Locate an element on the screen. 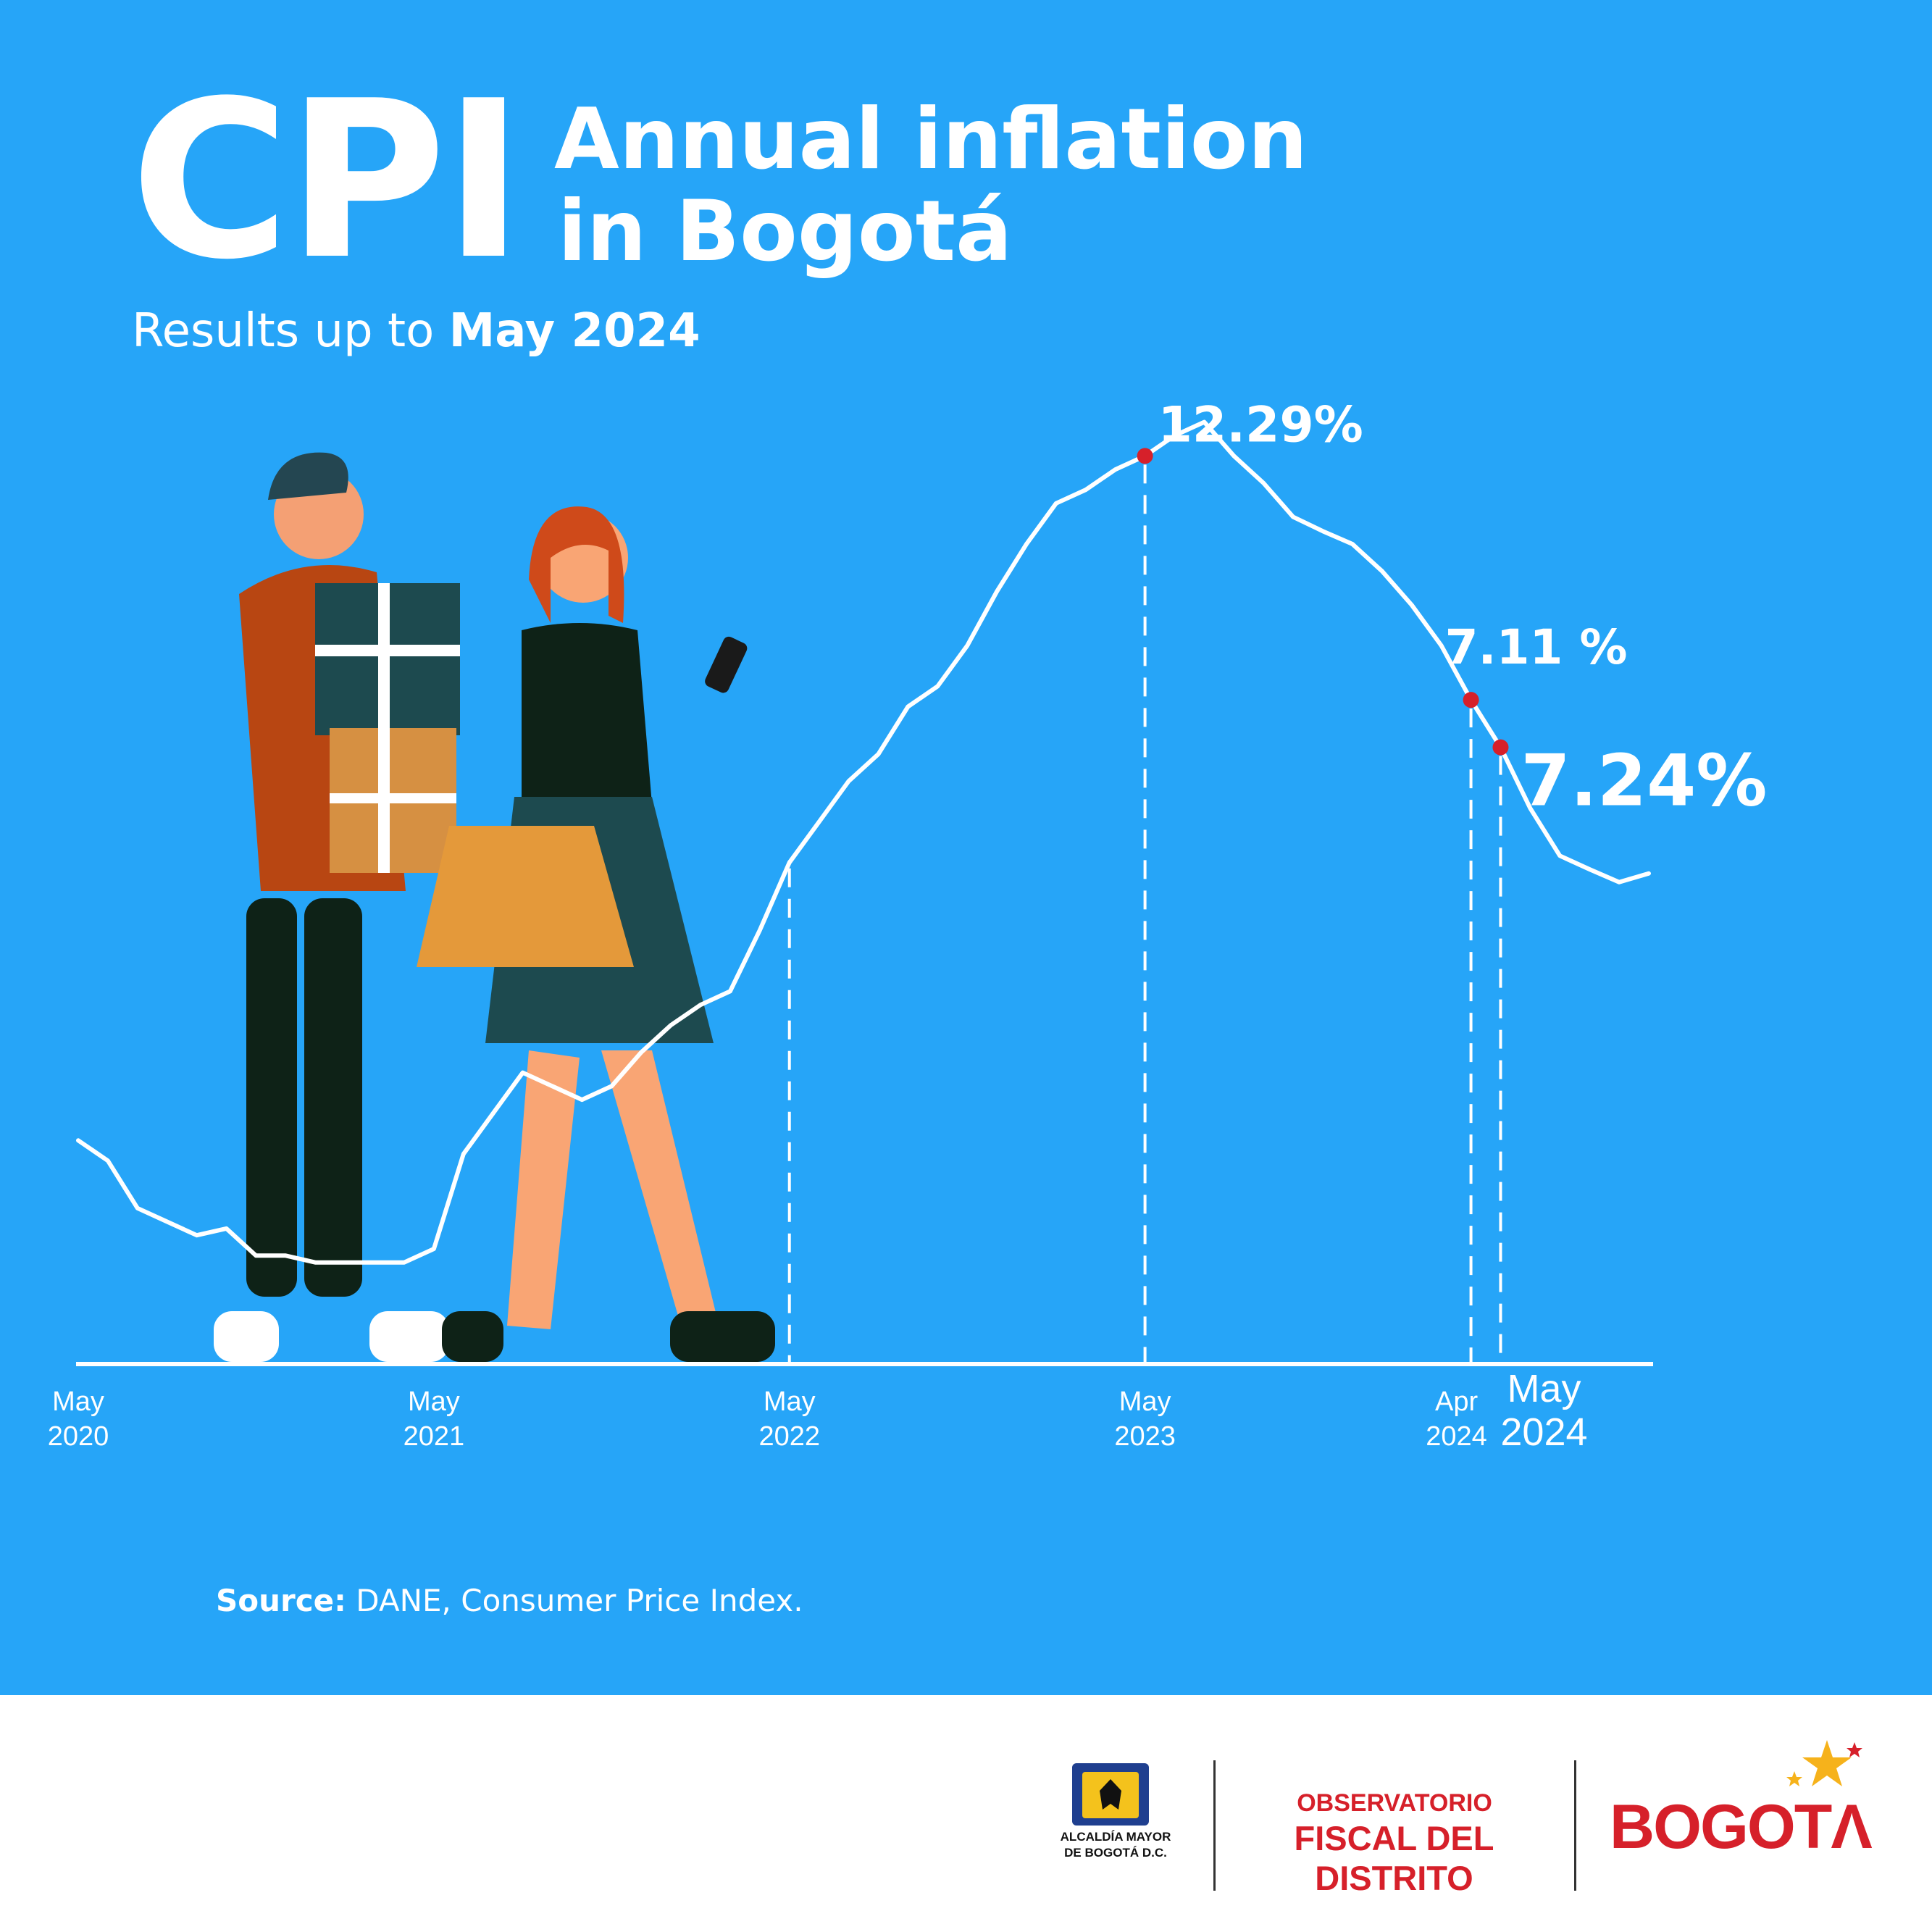  alcaldia-line-2: DE BOGOTÁ D.C. is located at coordinates (1115, 1853).